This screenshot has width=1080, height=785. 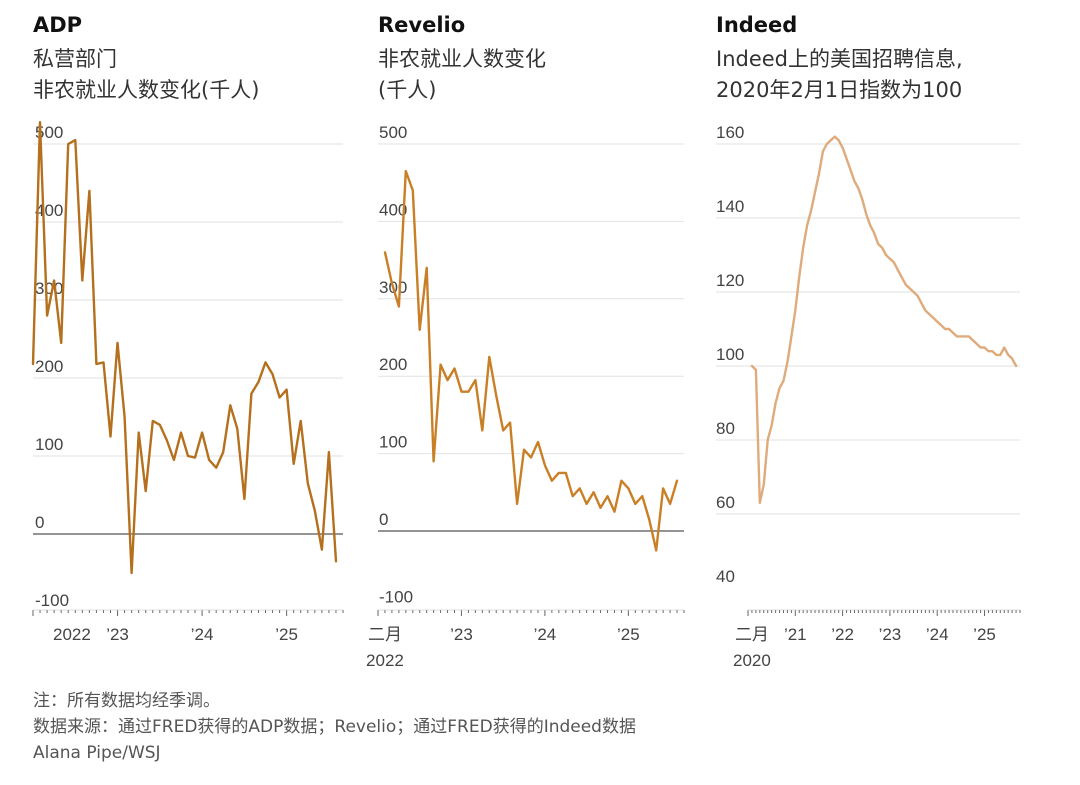 What do you see at coordinates (725, 576) in the screenshot?
I see `y-tick-label: 40` at bounding box center [725, 576].